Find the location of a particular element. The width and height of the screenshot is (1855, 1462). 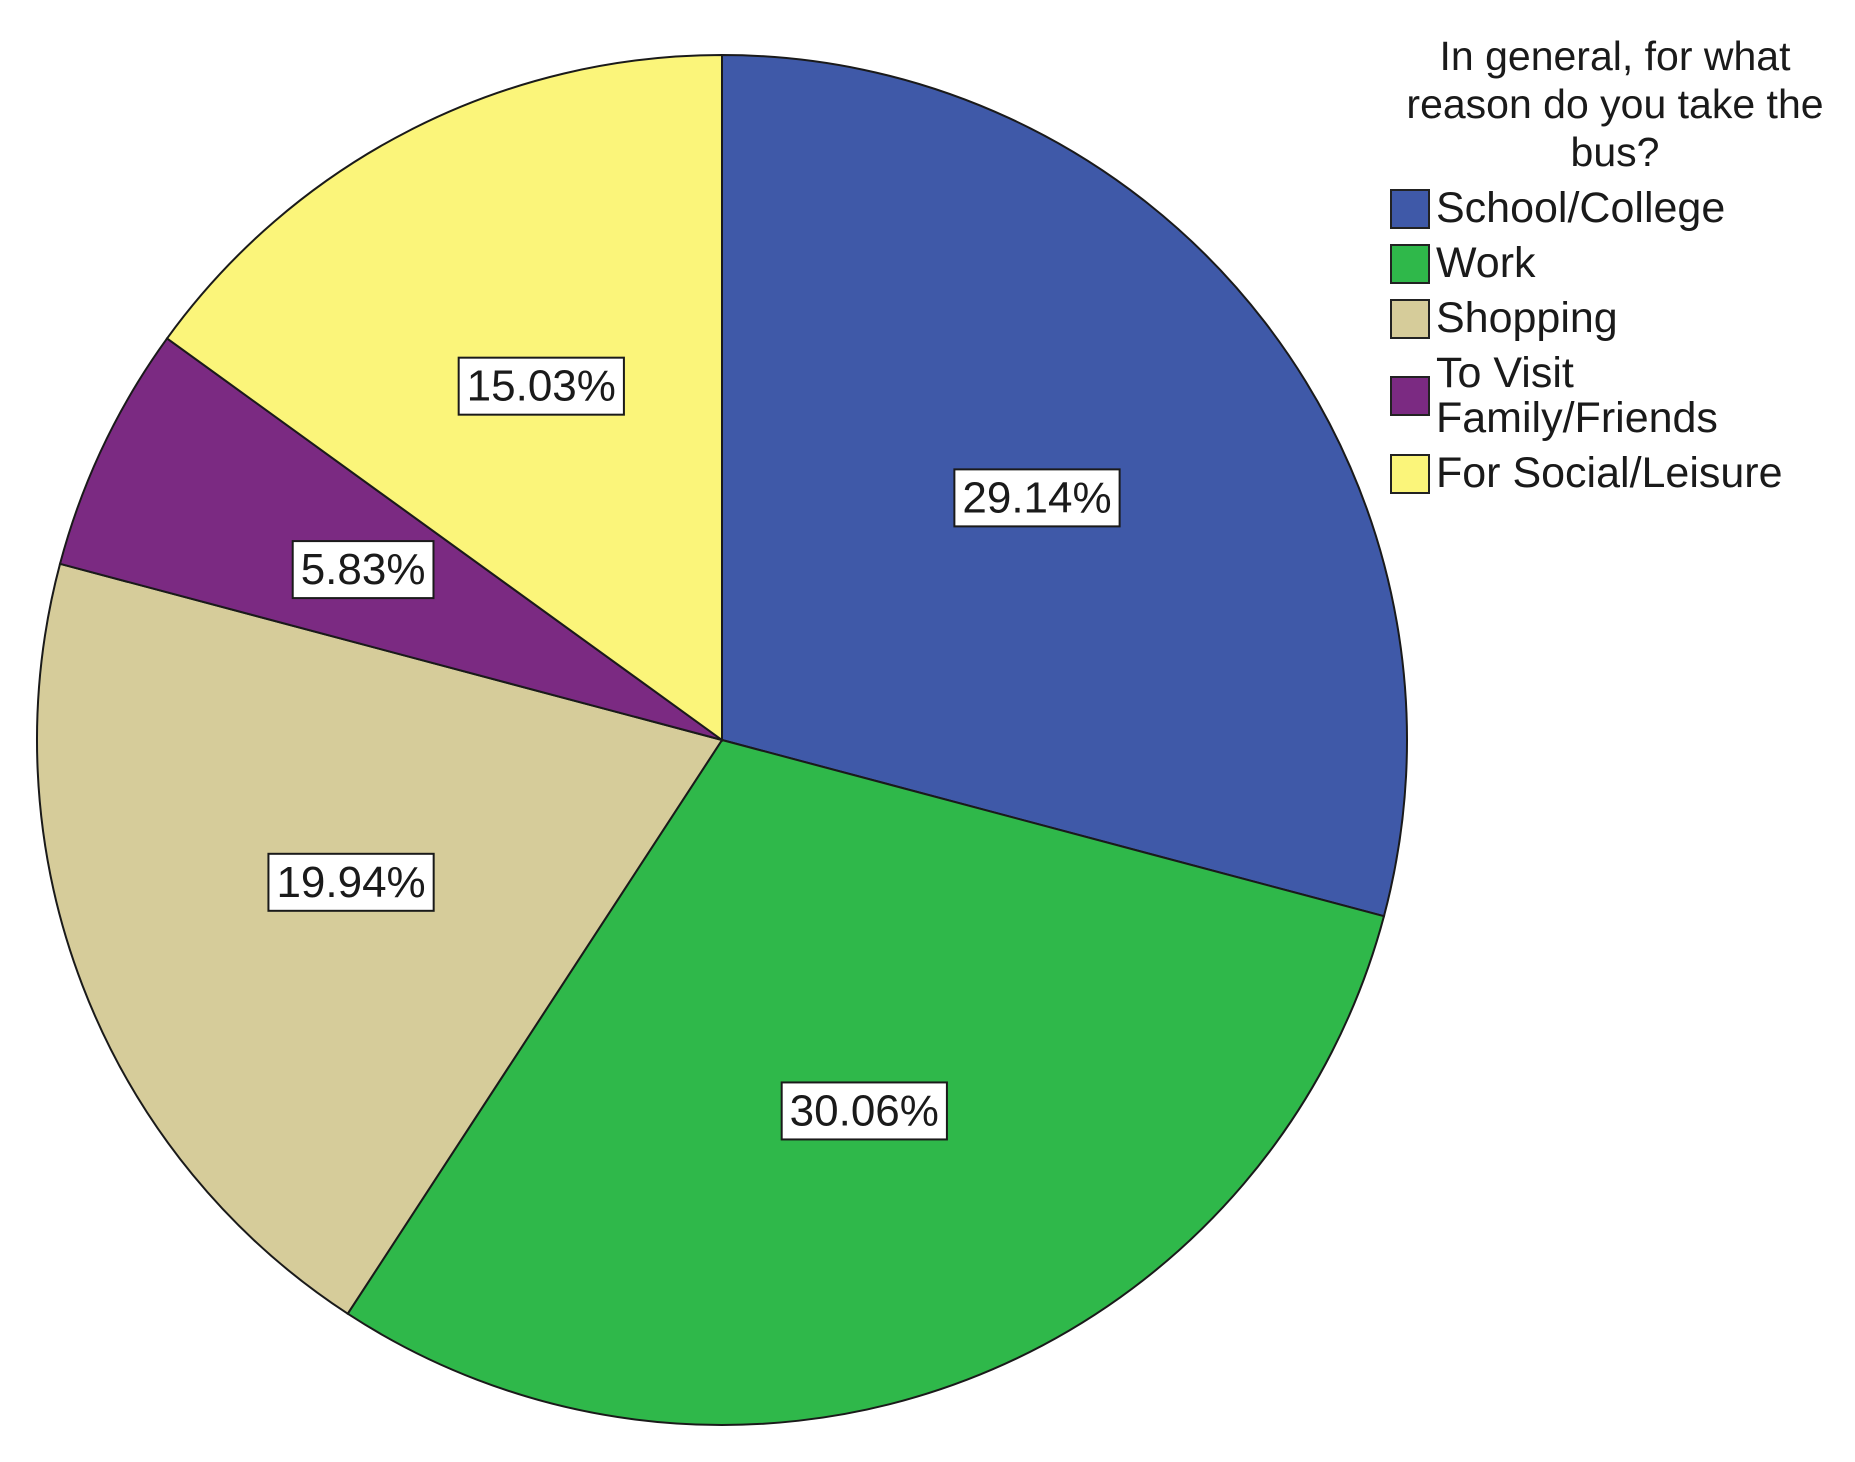

legend-item-school-college: School/College is located at coordinates (1620, 208).